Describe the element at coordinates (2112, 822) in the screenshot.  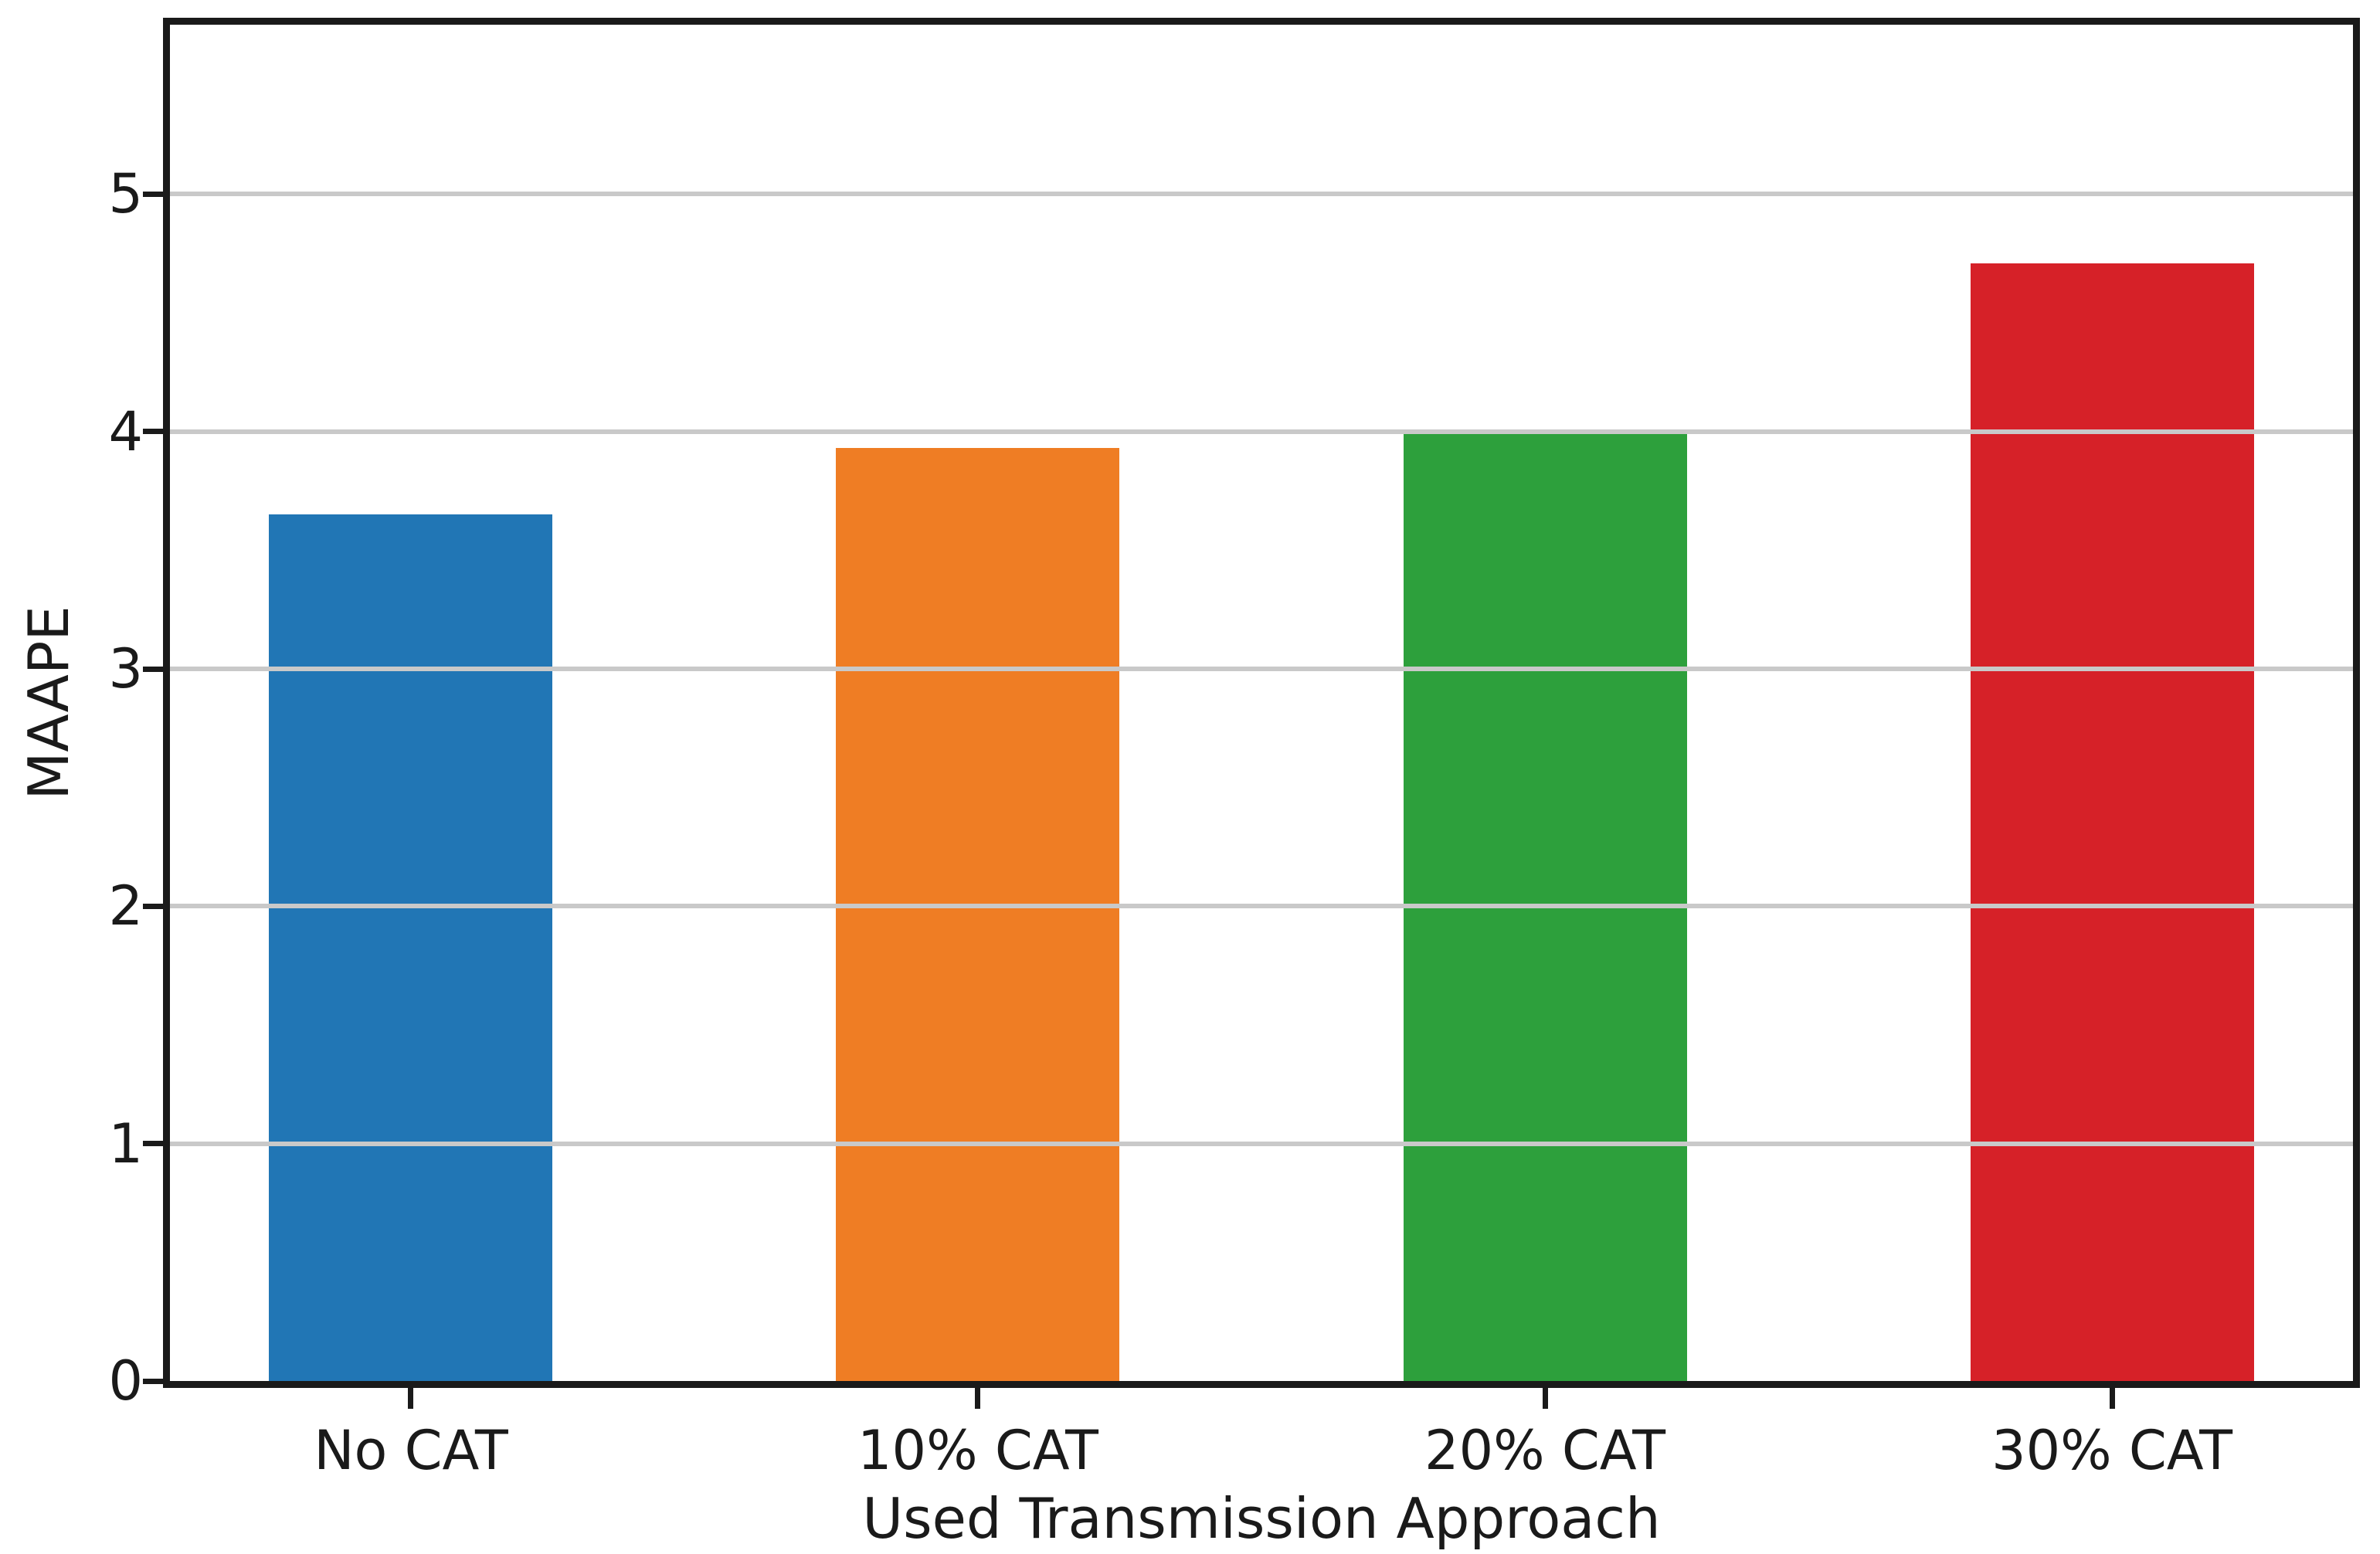
I see `bar-30-cat` at that location.